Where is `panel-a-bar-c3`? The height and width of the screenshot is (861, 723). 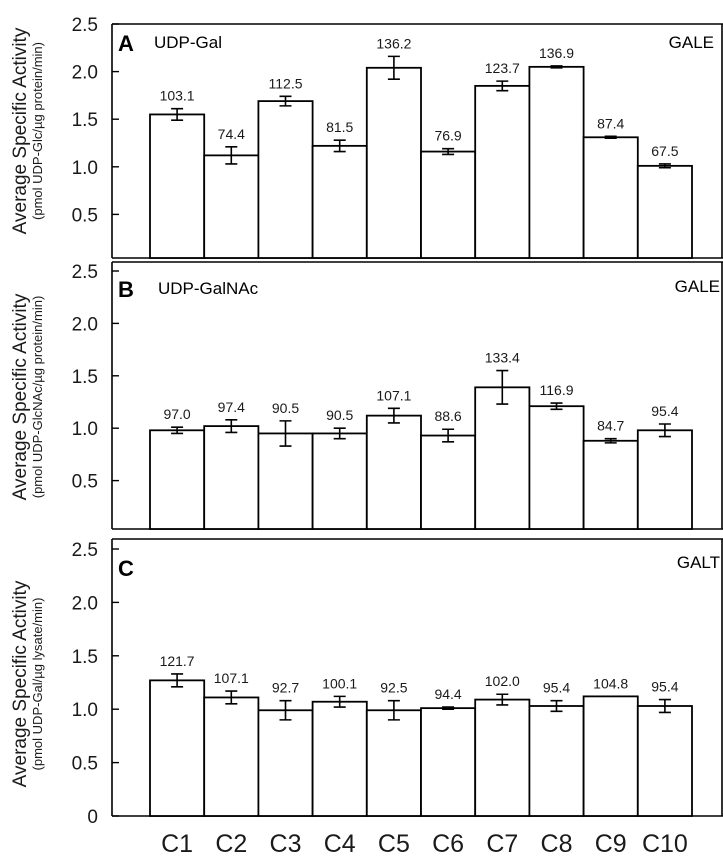 panel-a-bar-c3 is located at coordinates (285, 179).